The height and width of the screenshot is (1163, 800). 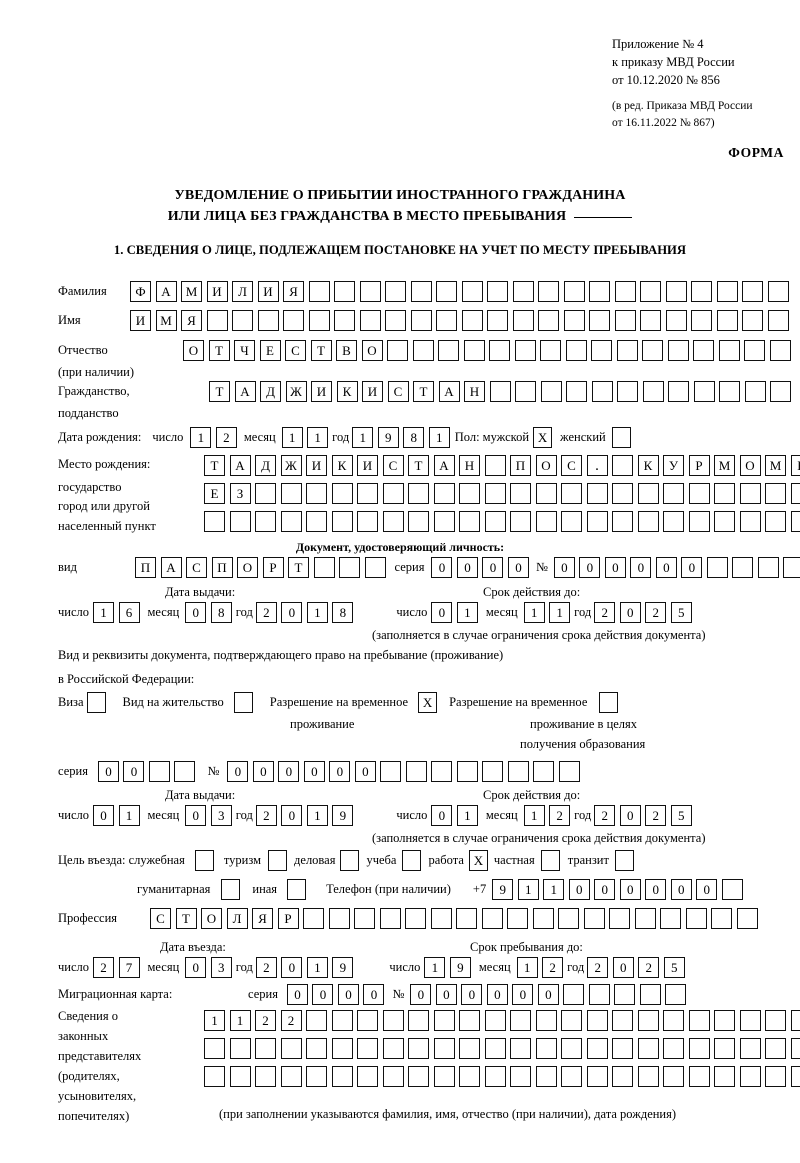 What do you see at coordinates (221, 815) in the screenshot?
I see `char-cell: 3` at bounding box center [221, 815].